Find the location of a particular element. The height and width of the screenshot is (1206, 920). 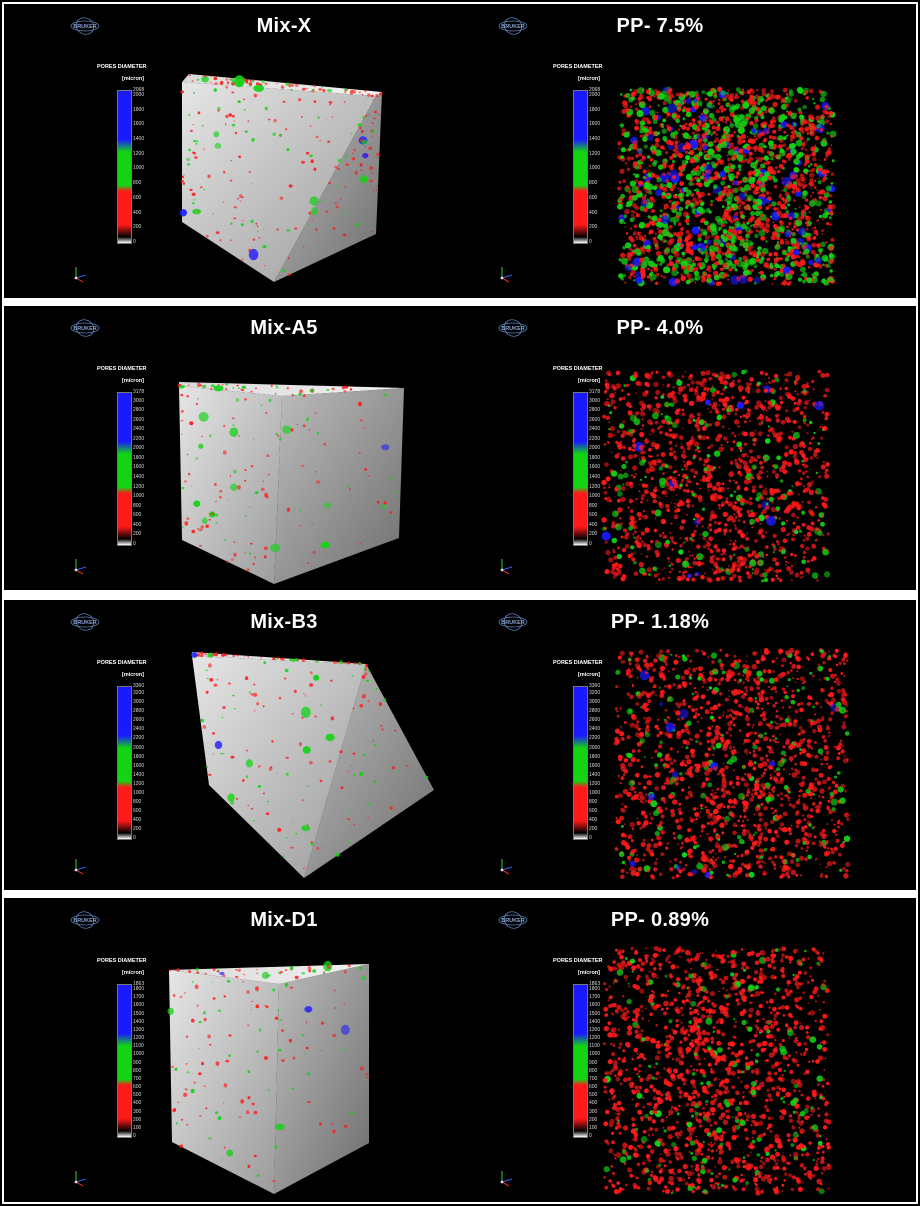

color-scale-bar is located at coordinates (580, 469).